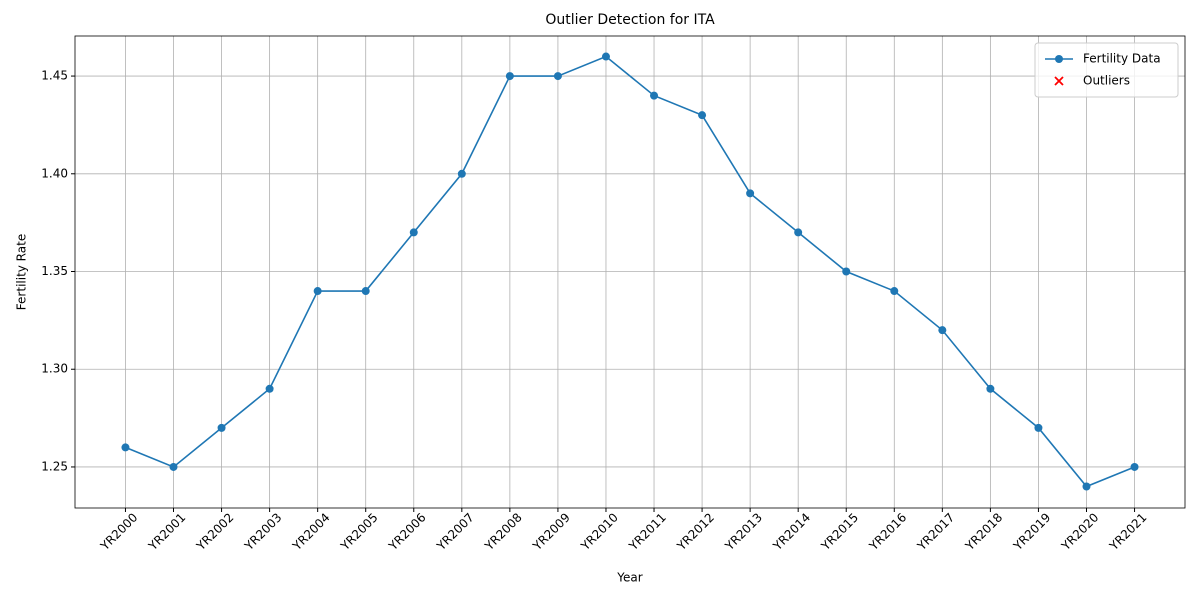 The width and height of the screenshot is (1200, 600). What do you see at coordinates (54, 369) in the screenshot?
I see `y-tick-label: 1.30` at bounding box center [54, 369].